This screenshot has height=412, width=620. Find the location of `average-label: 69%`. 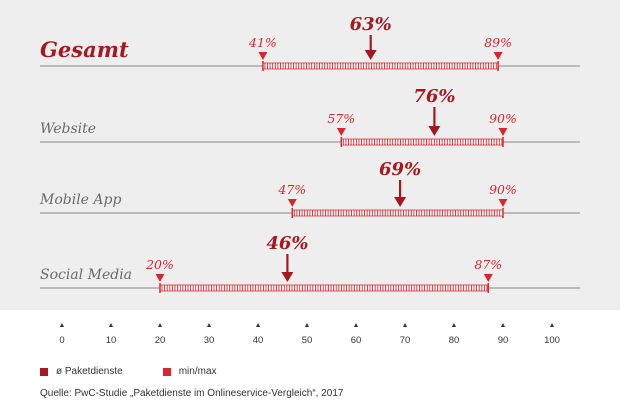

average-label: 69% is located at coordinates (400, 169).